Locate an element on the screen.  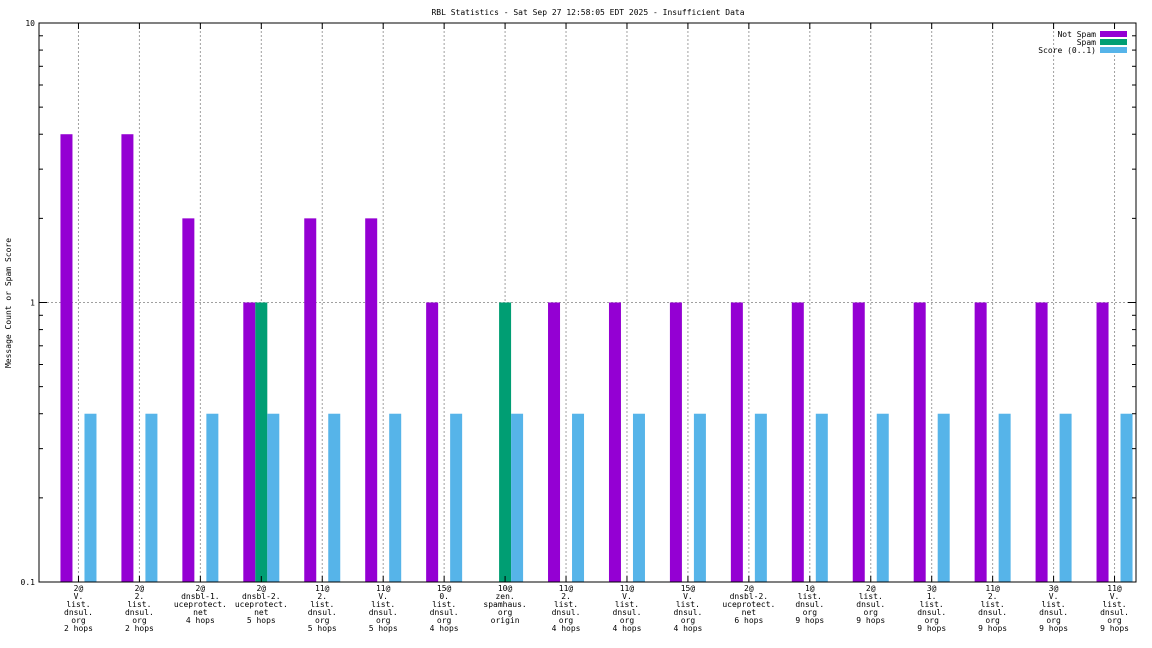
x-tick-label: 3@ is located at coordinates (932, 588).